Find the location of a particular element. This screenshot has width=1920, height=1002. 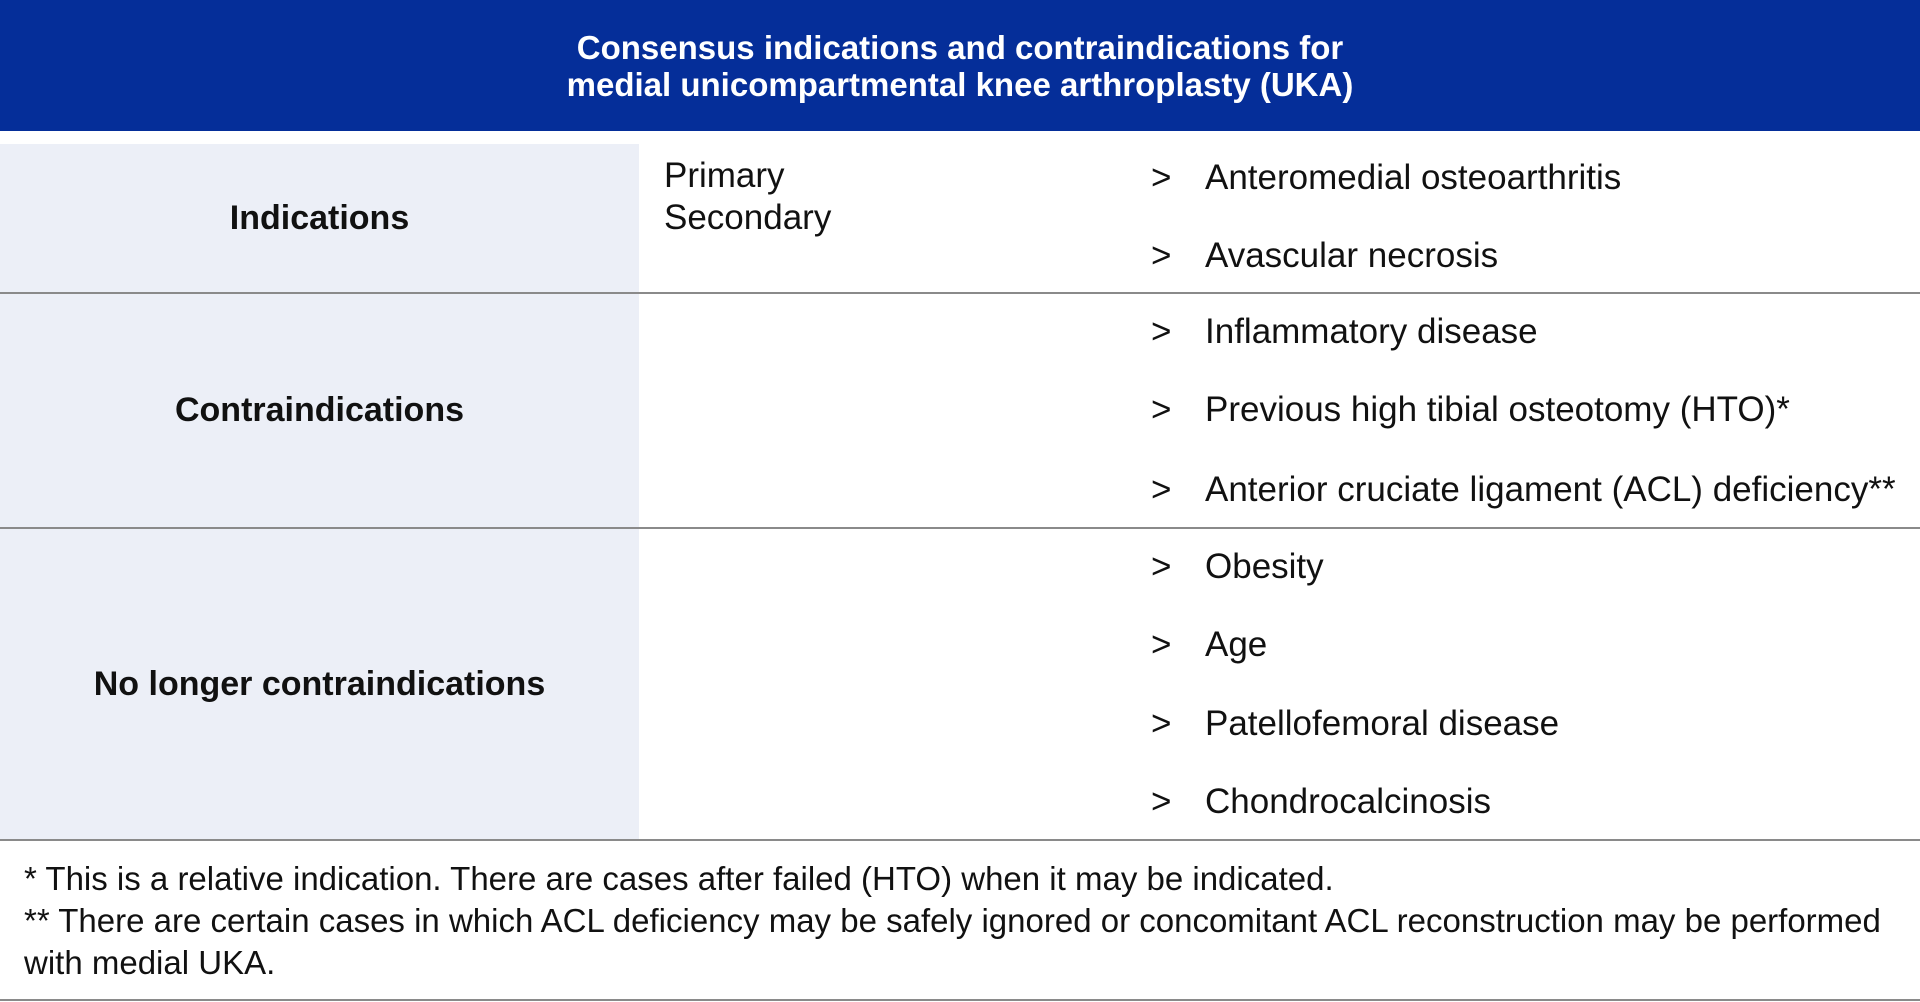

list-item: > Patellofemoral disease is located at coordinates (1355, 724).